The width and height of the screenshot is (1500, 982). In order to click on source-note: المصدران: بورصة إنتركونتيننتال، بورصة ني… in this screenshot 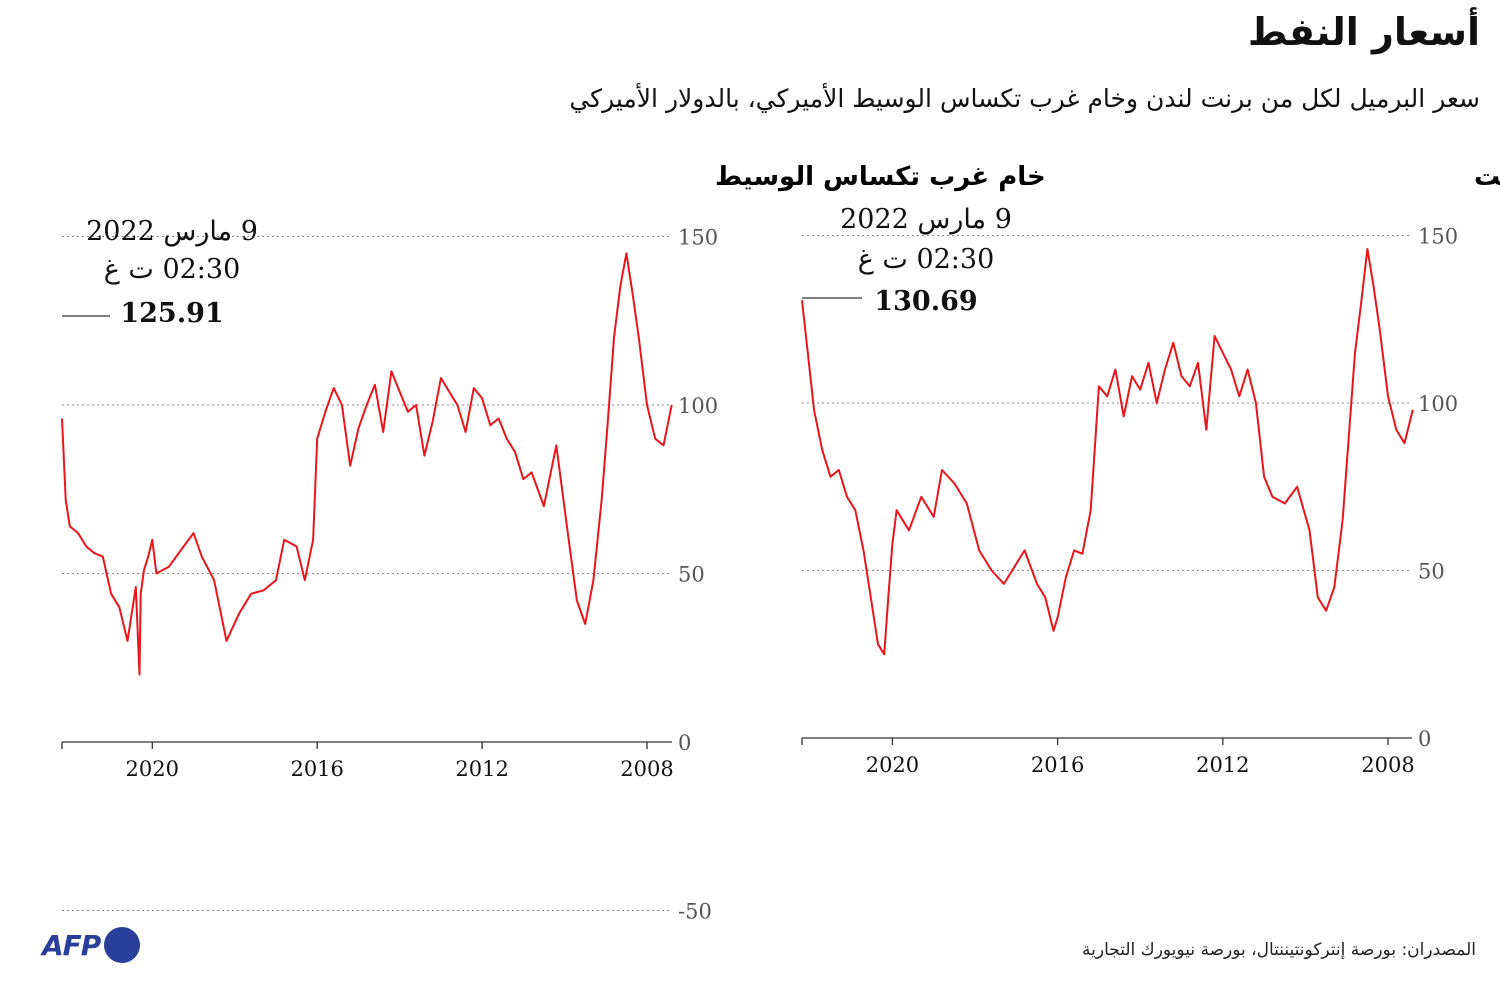, I will do `click(1279, 950)`.